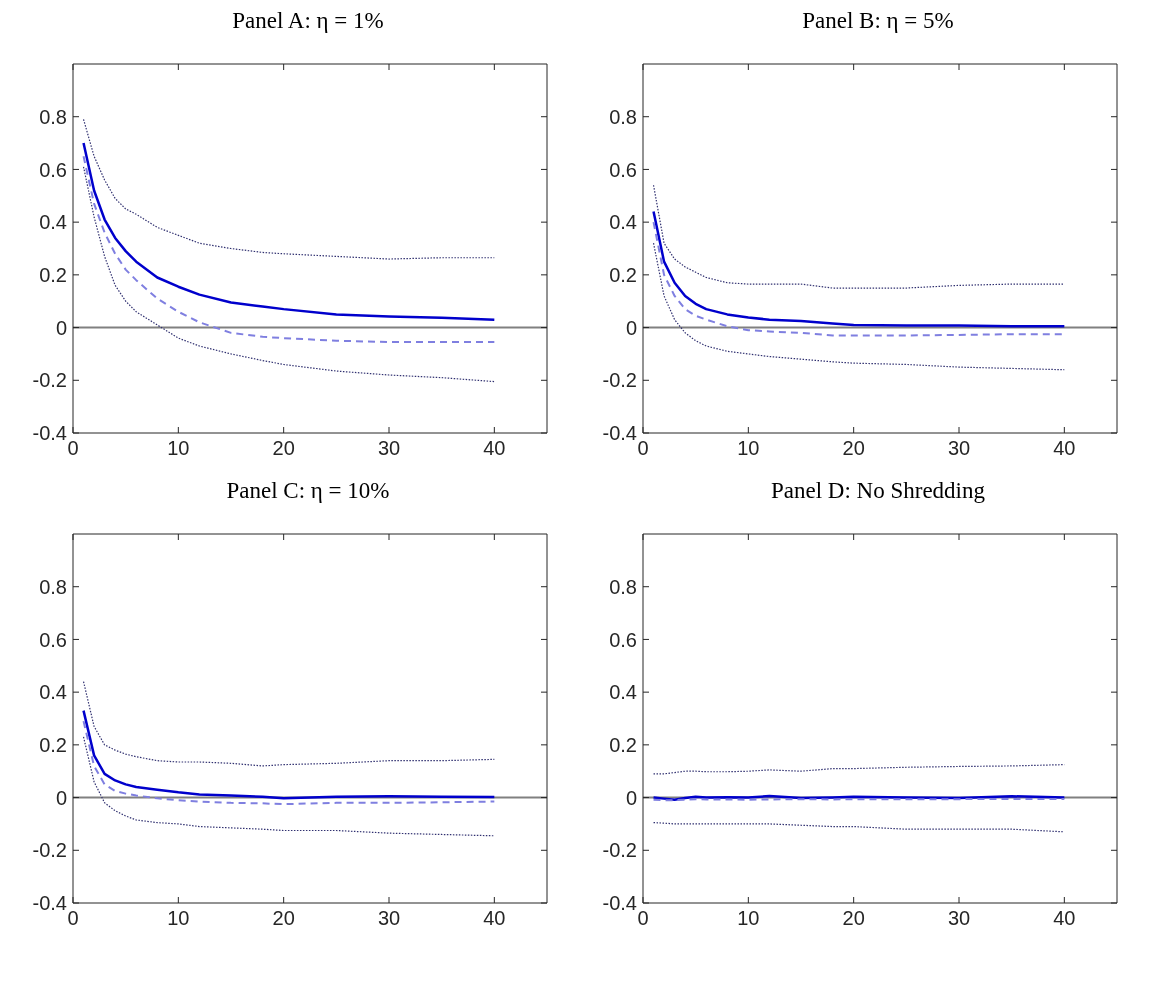  What do you see at coordinates (308, 491) in the screenshot?
I see `chart-title: Panel C: η = 10%` at bounding box center [308, 491].